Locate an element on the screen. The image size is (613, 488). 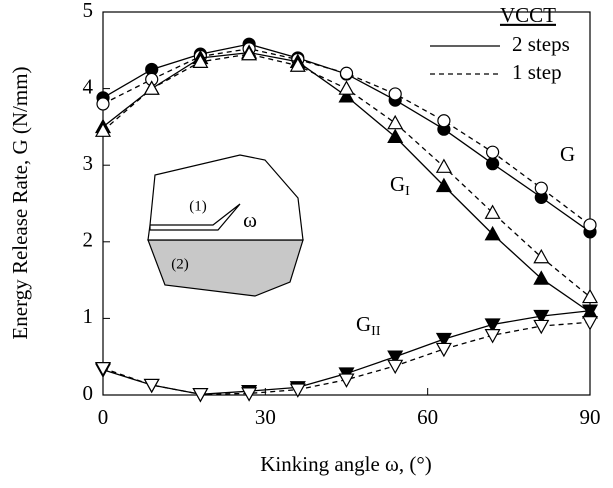
inset-label: (1) is located at coordinates (198, 206).